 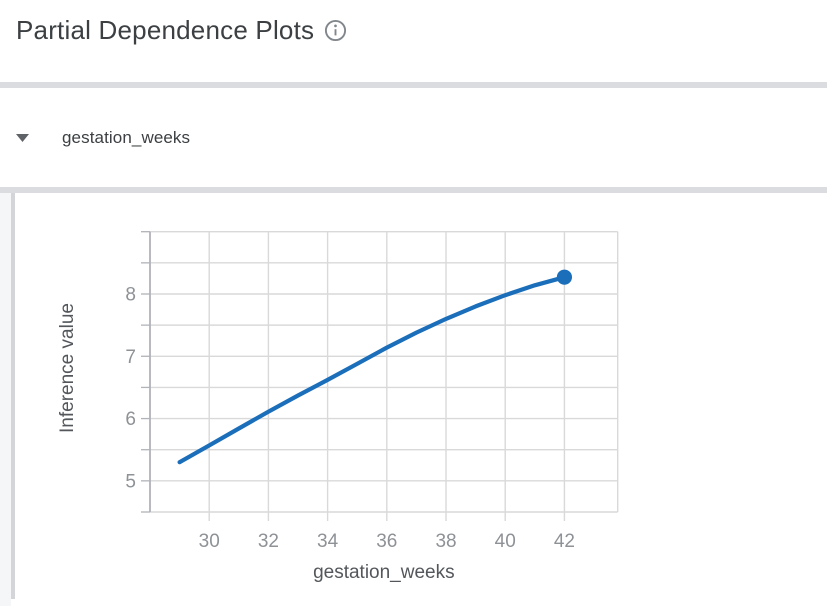 What do you see at coordinates (209, 541) in the screenshot?
I see `svg-text: 30` at bounding box center [209, 541].